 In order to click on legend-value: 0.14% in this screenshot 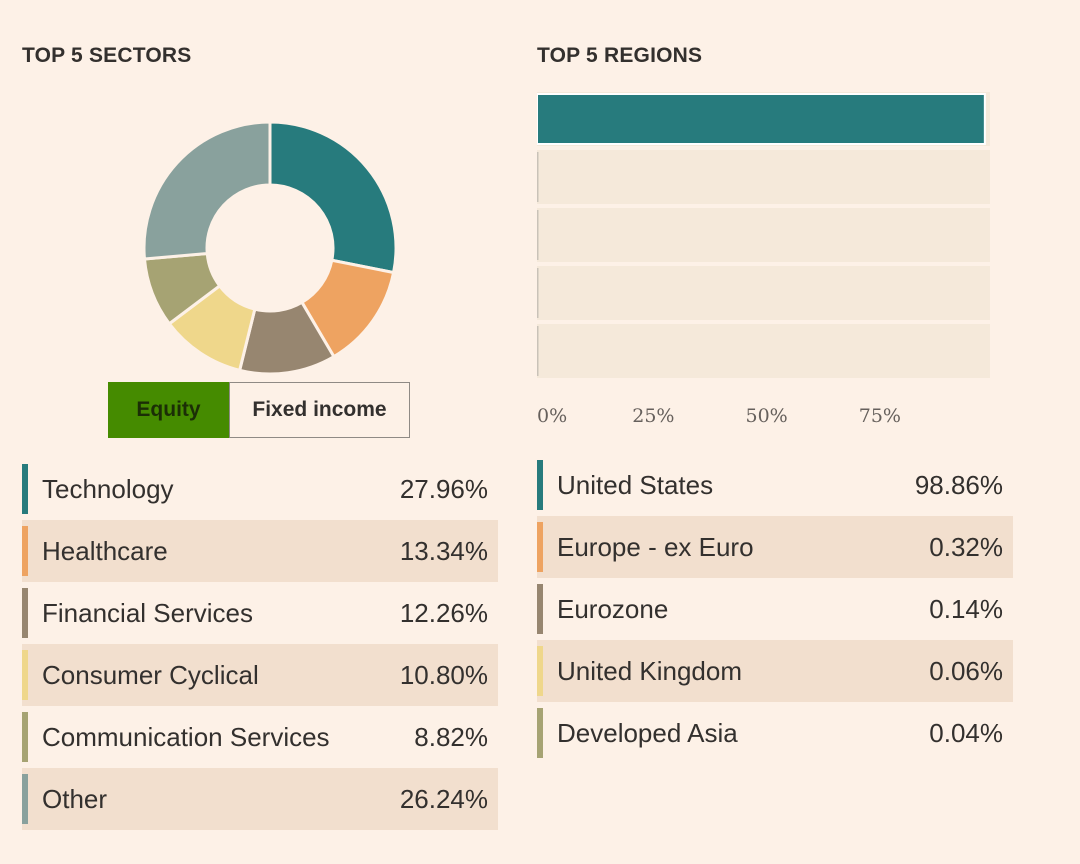, I will do `click(966, 608)`.